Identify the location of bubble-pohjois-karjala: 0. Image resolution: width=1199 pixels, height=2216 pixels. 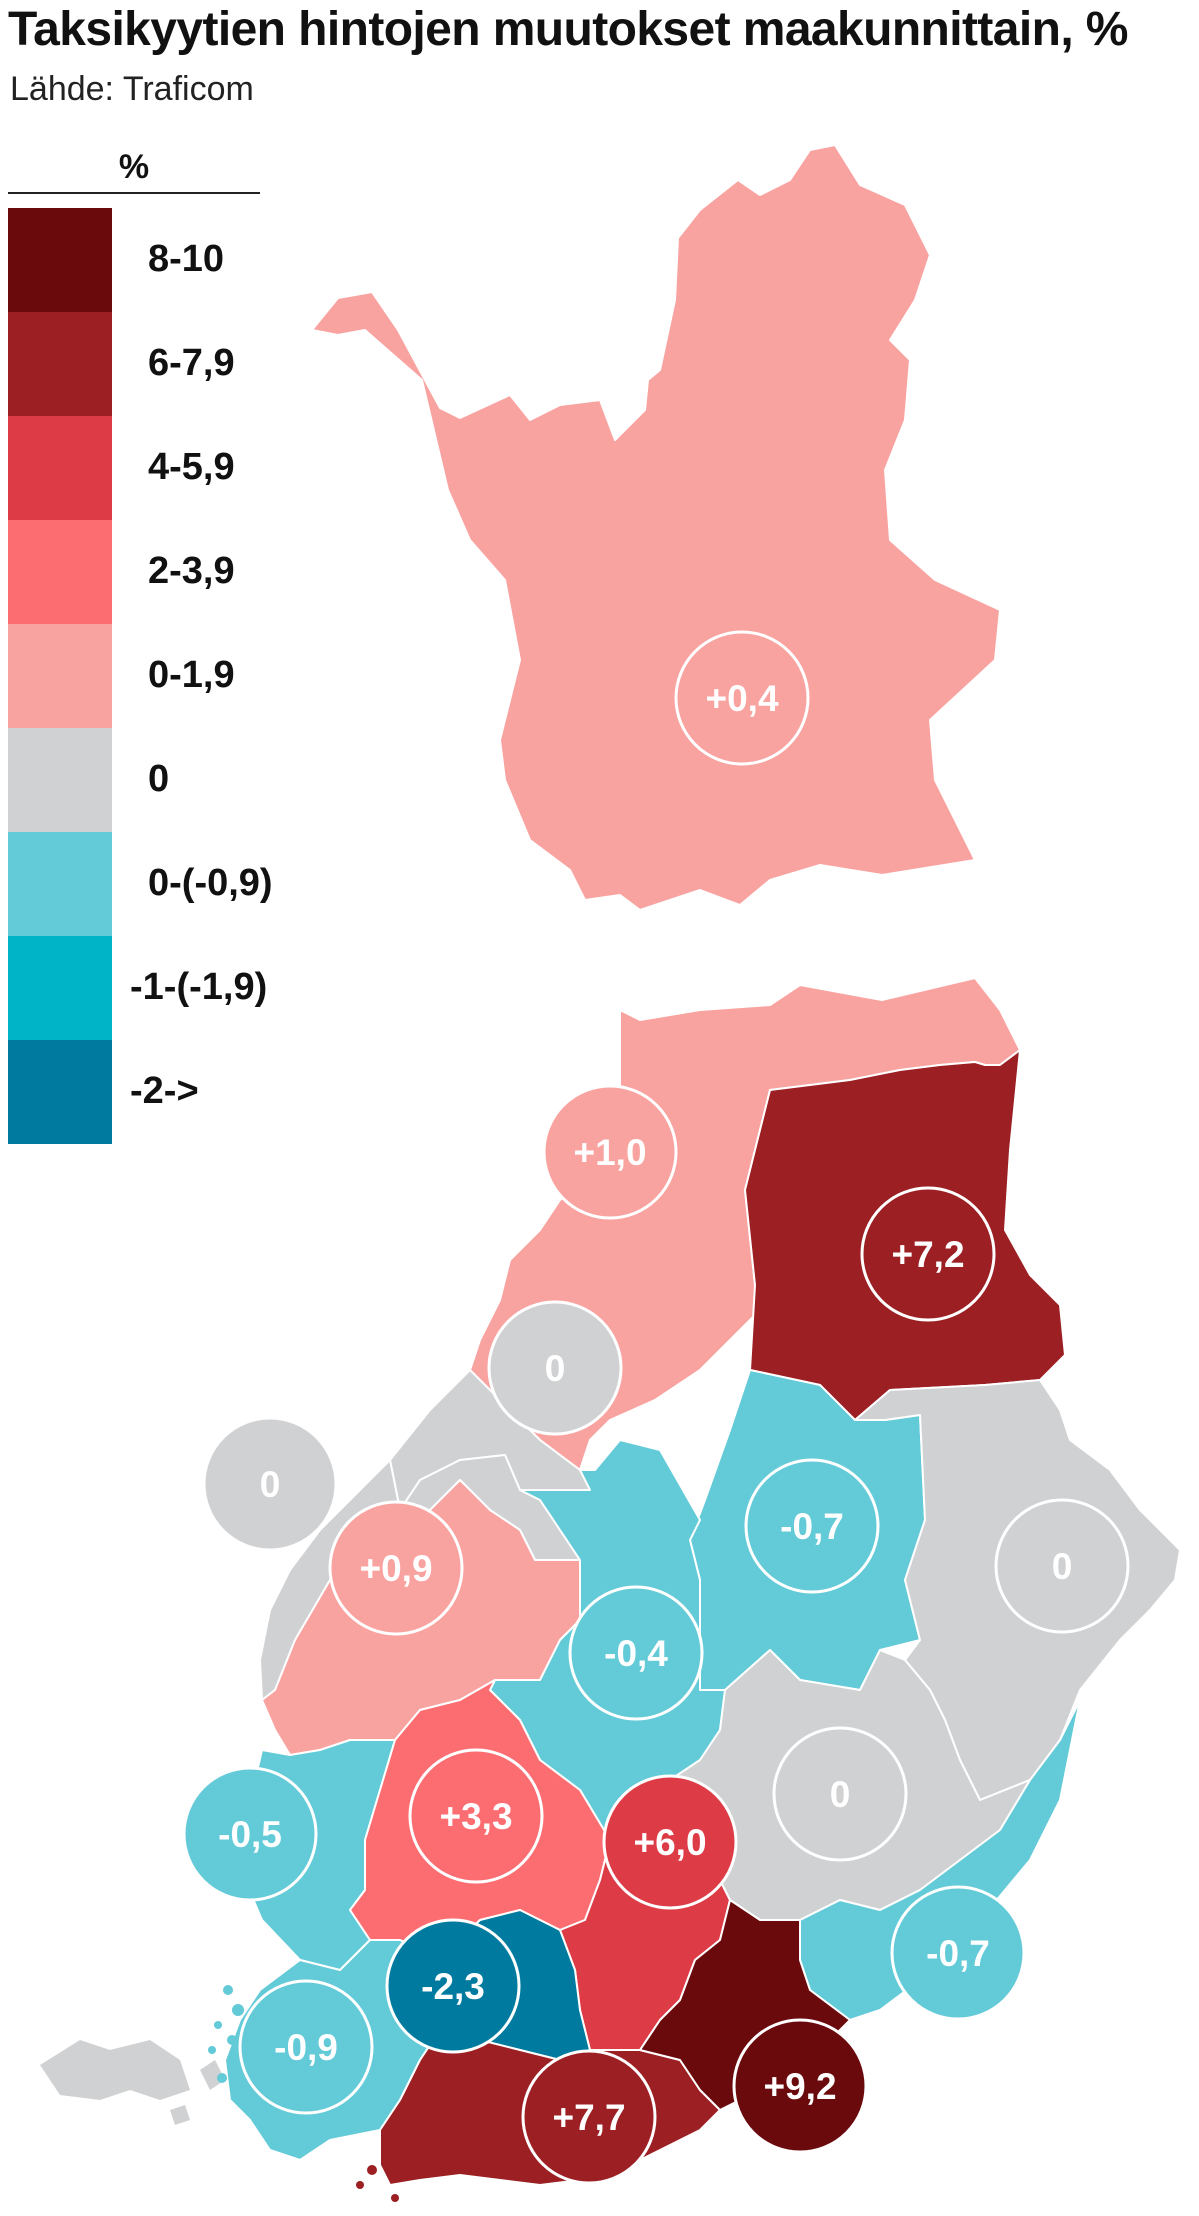
(1062, 1566).